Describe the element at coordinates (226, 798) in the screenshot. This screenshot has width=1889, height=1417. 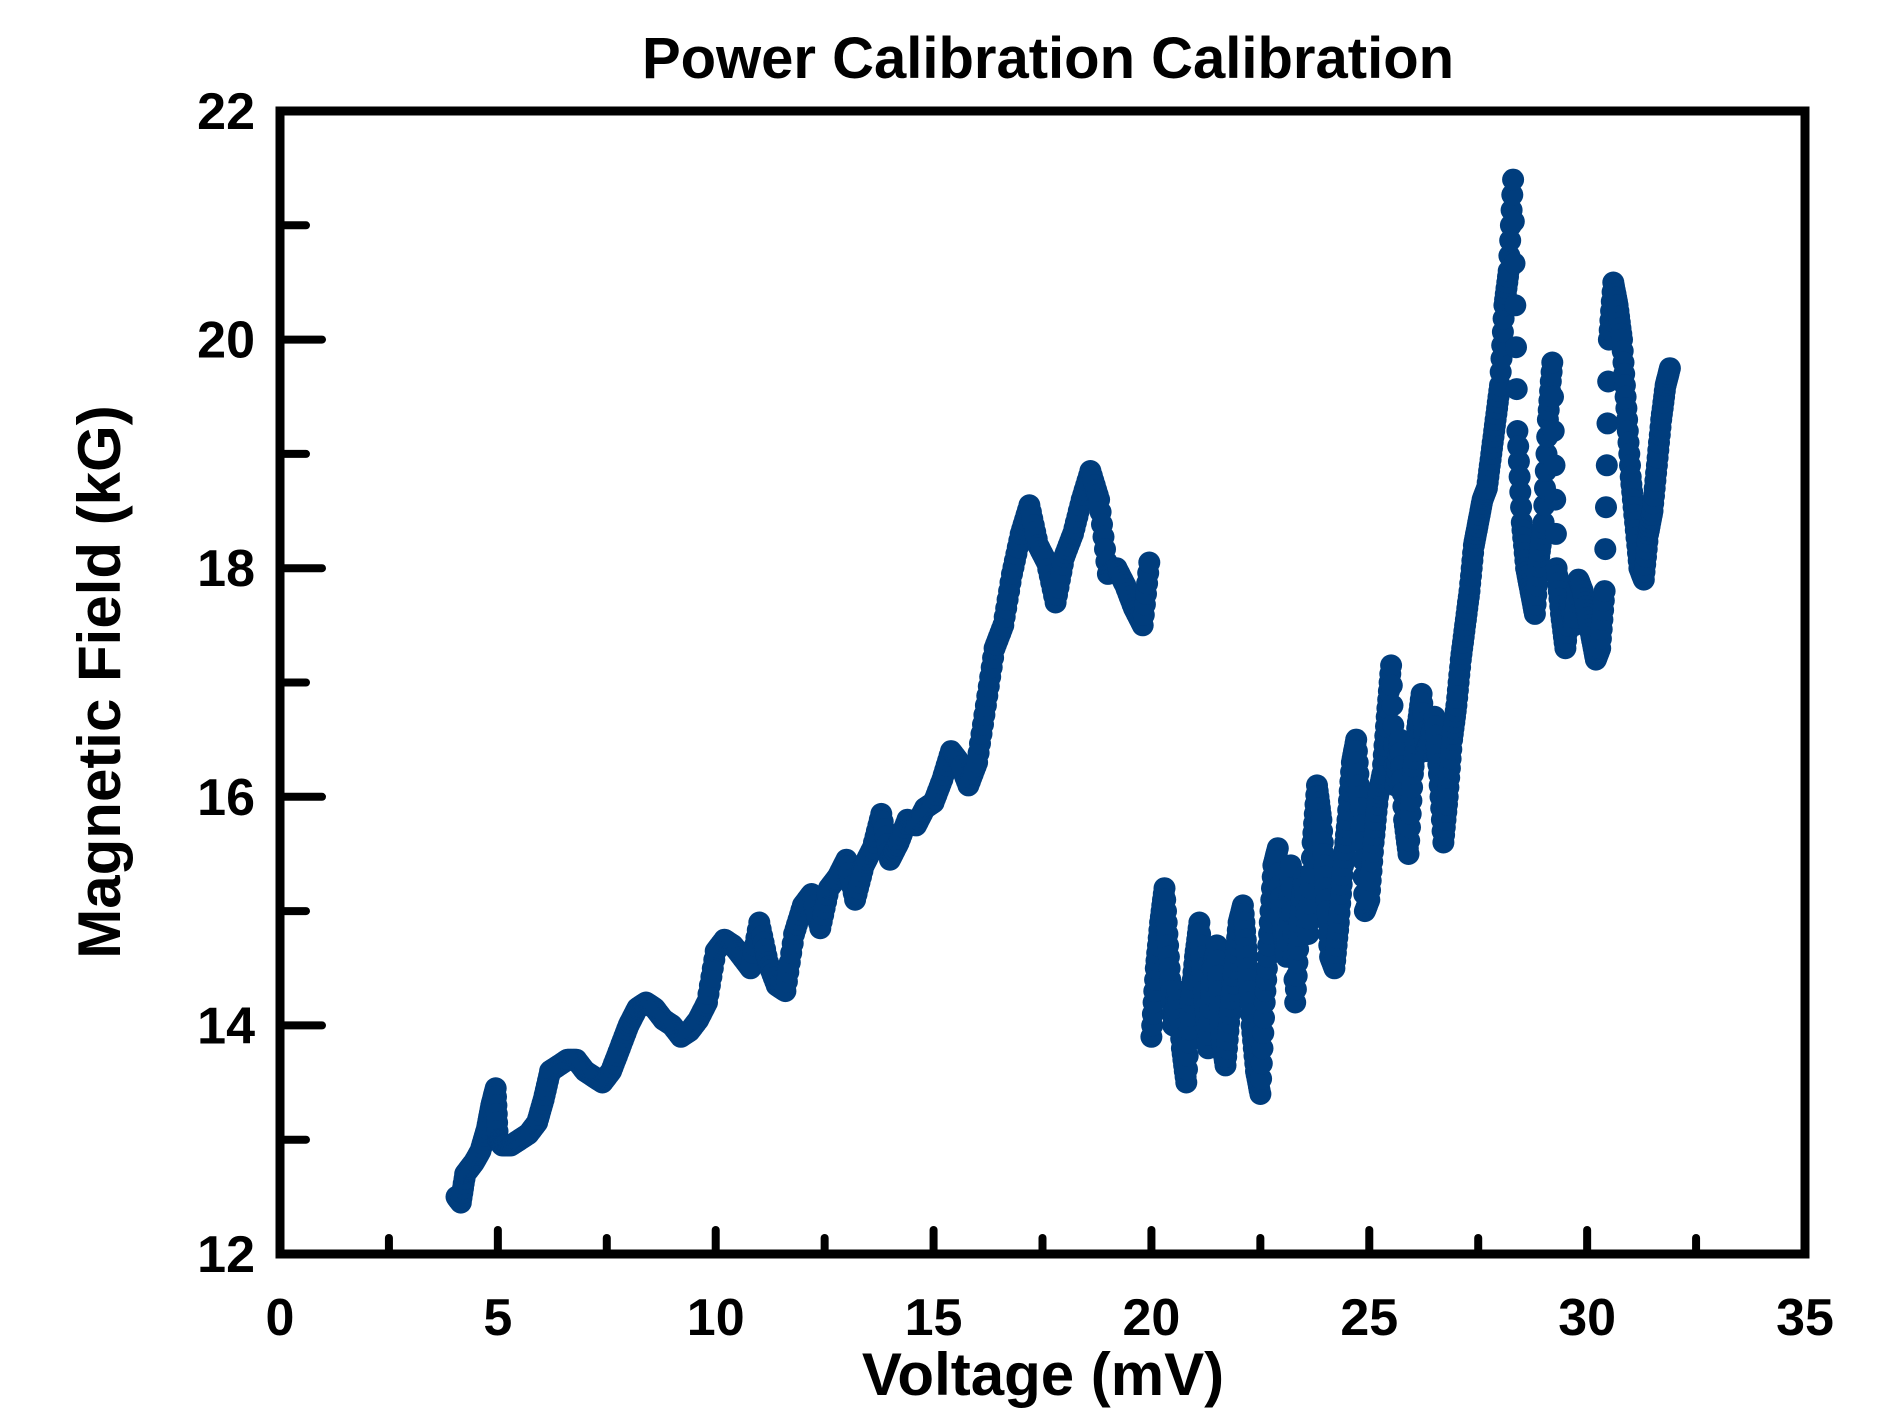
I see `y-tick-label: 16` at that location.